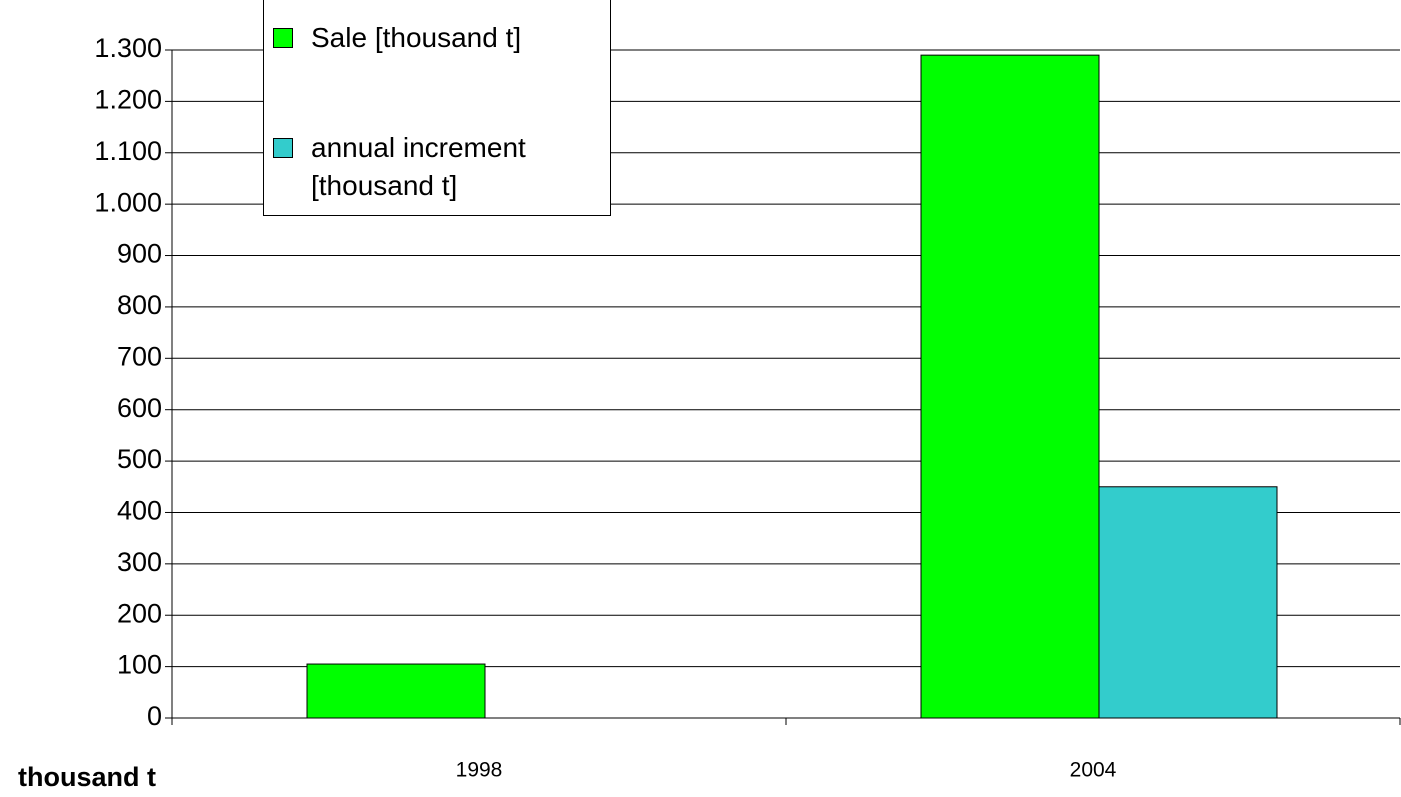  Describe the element at coordinates (128, 151) in the screenshot. I see `y-tick-label: 1.100` at that location.